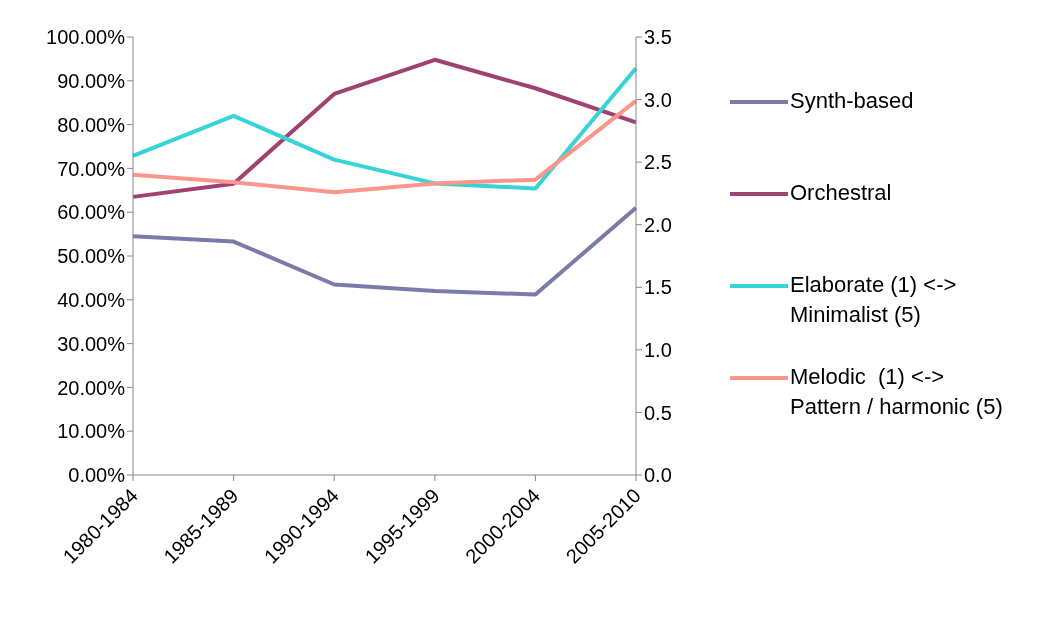  Describe the element at coordinates (91, 212) in the screenshot. I see `y-tick-label: 60.00%` at that location.